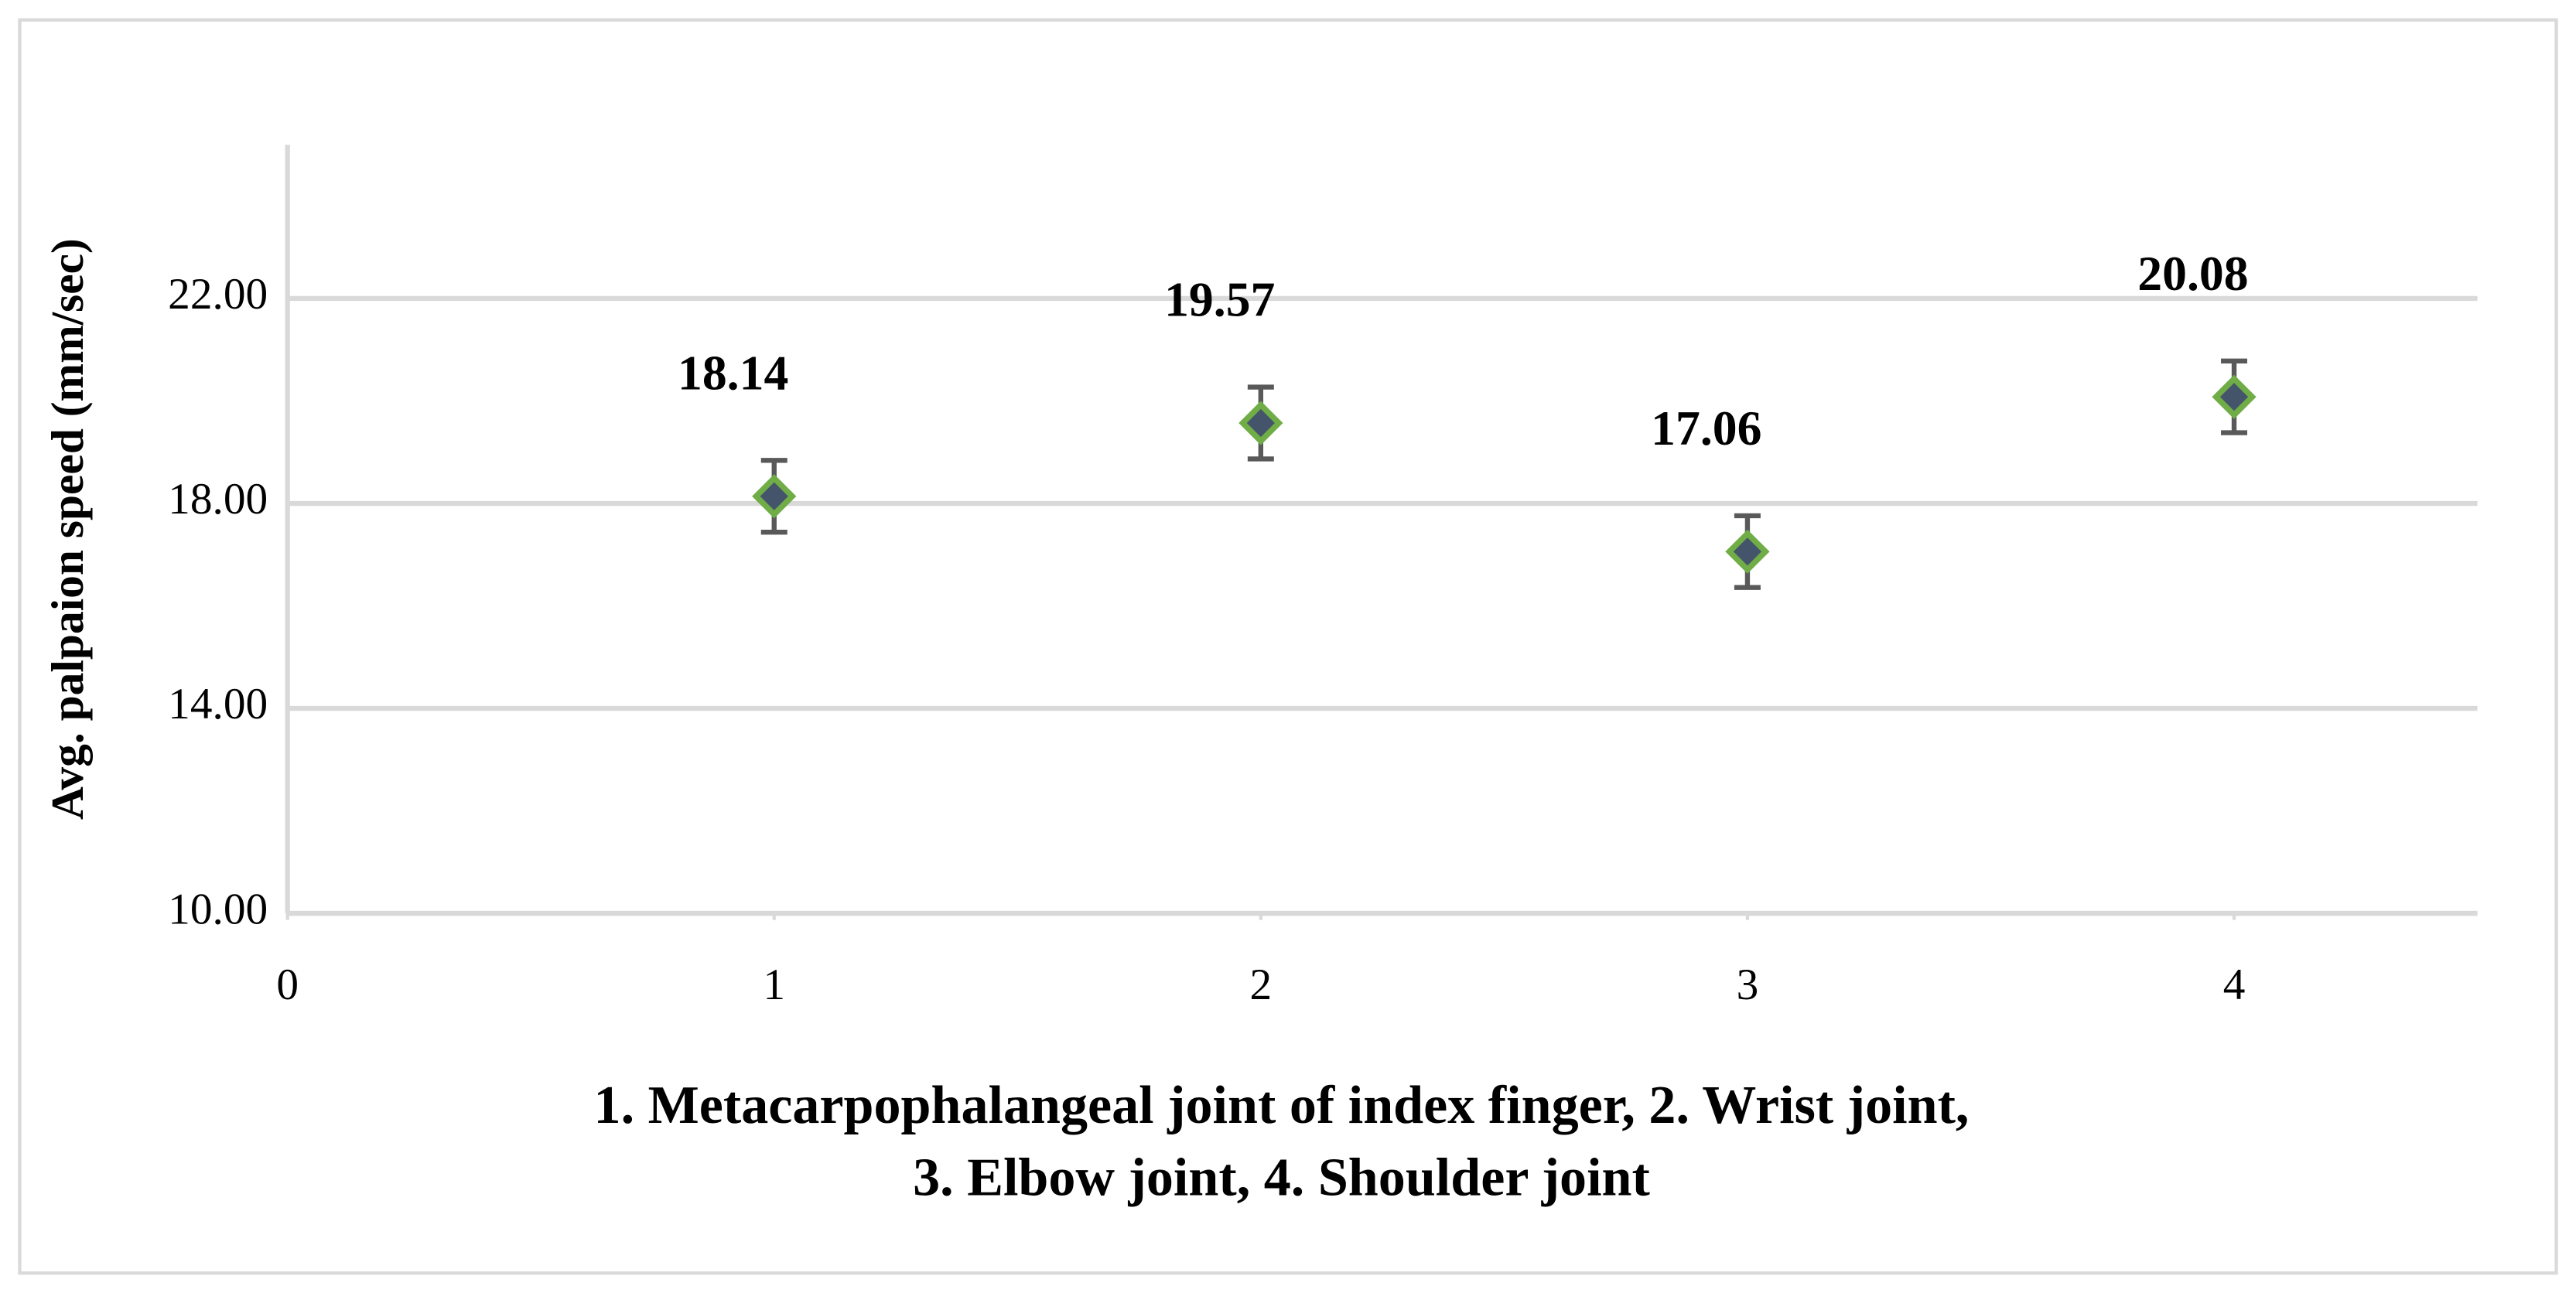 The width and height of the screenshot is (2576, 1293). Describe the element at coordinates (2234, 984) in the screenshot. I see `x-tick-label: 4` at that location.